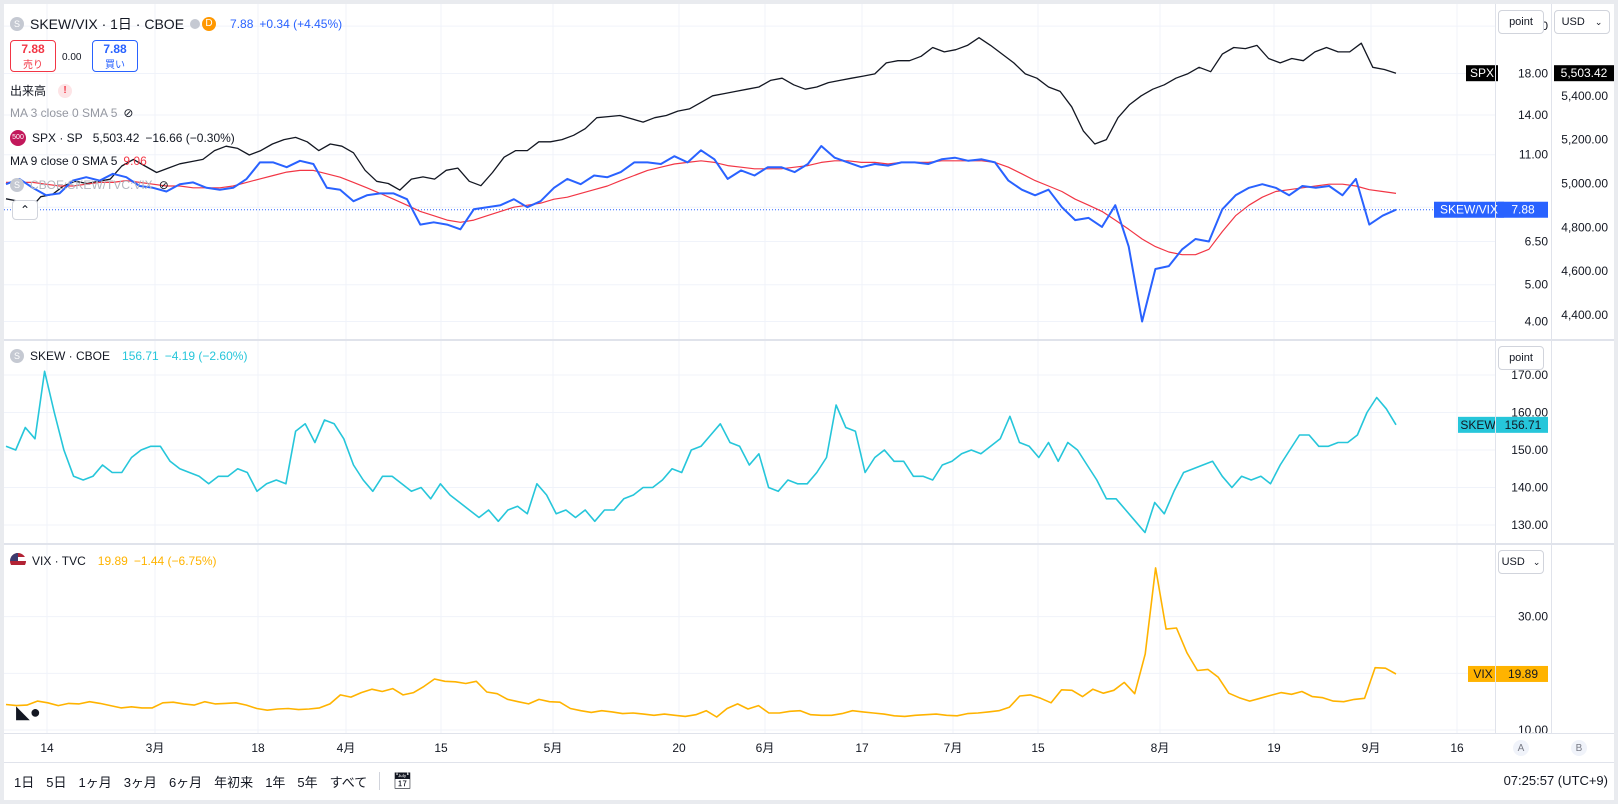 The image size is (1618, 804). What do you see at coordinates (1523, 425) in the screenshot?
I see `skew-axis-value: 156.71` at bounding box center [1523, 425].